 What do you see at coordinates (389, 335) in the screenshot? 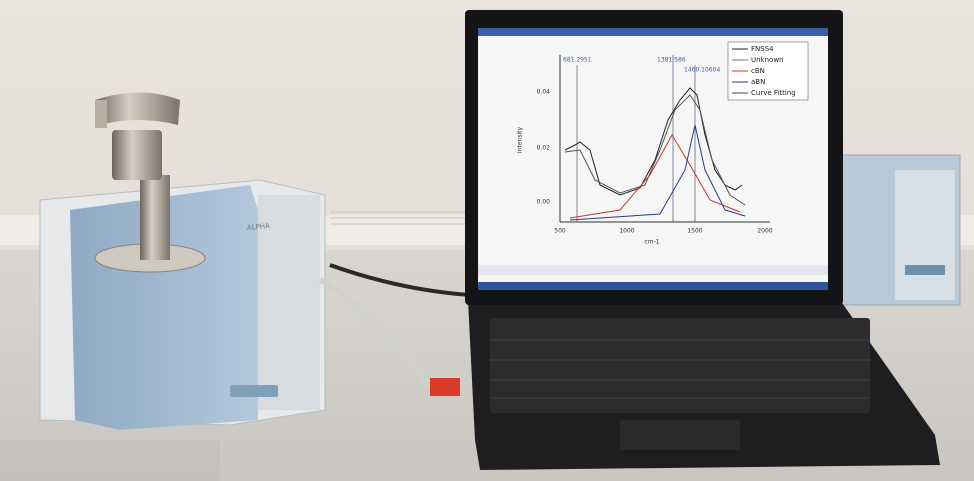
I see `cable` at bounding box center [389, 335].